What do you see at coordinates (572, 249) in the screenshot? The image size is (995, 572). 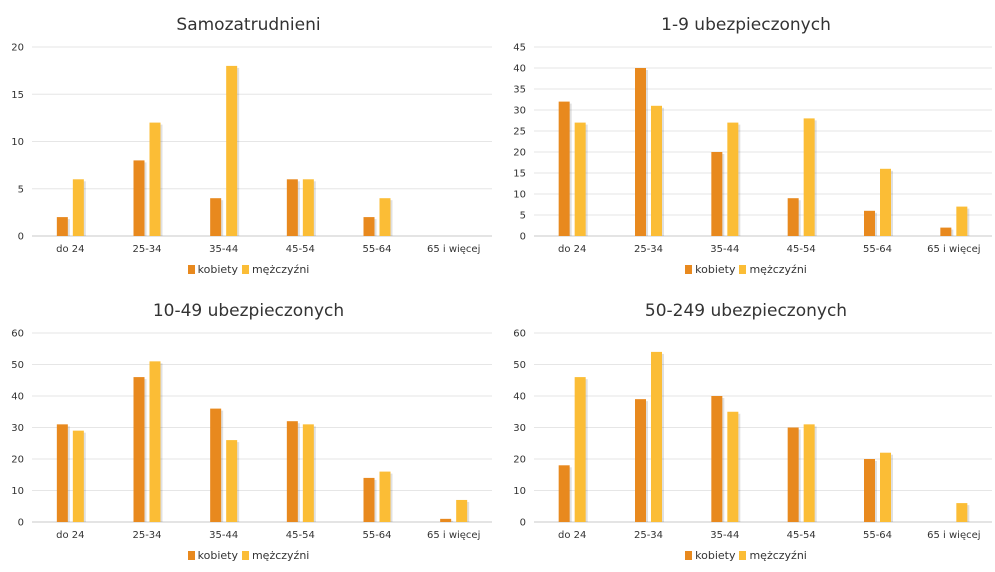 I see `x-tick-label: do 24` at bounding box center [572, 249].